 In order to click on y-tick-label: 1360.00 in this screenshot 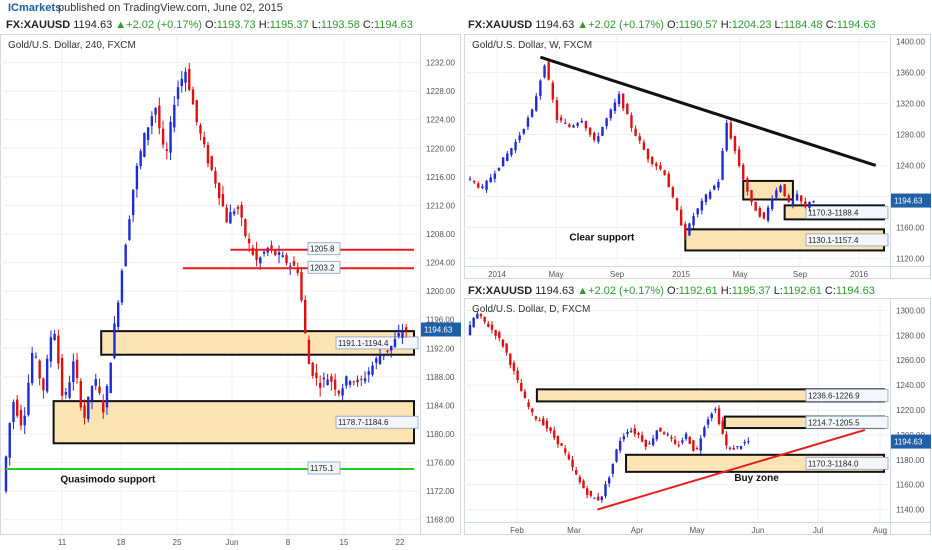, I will do `click(910, 73)`.